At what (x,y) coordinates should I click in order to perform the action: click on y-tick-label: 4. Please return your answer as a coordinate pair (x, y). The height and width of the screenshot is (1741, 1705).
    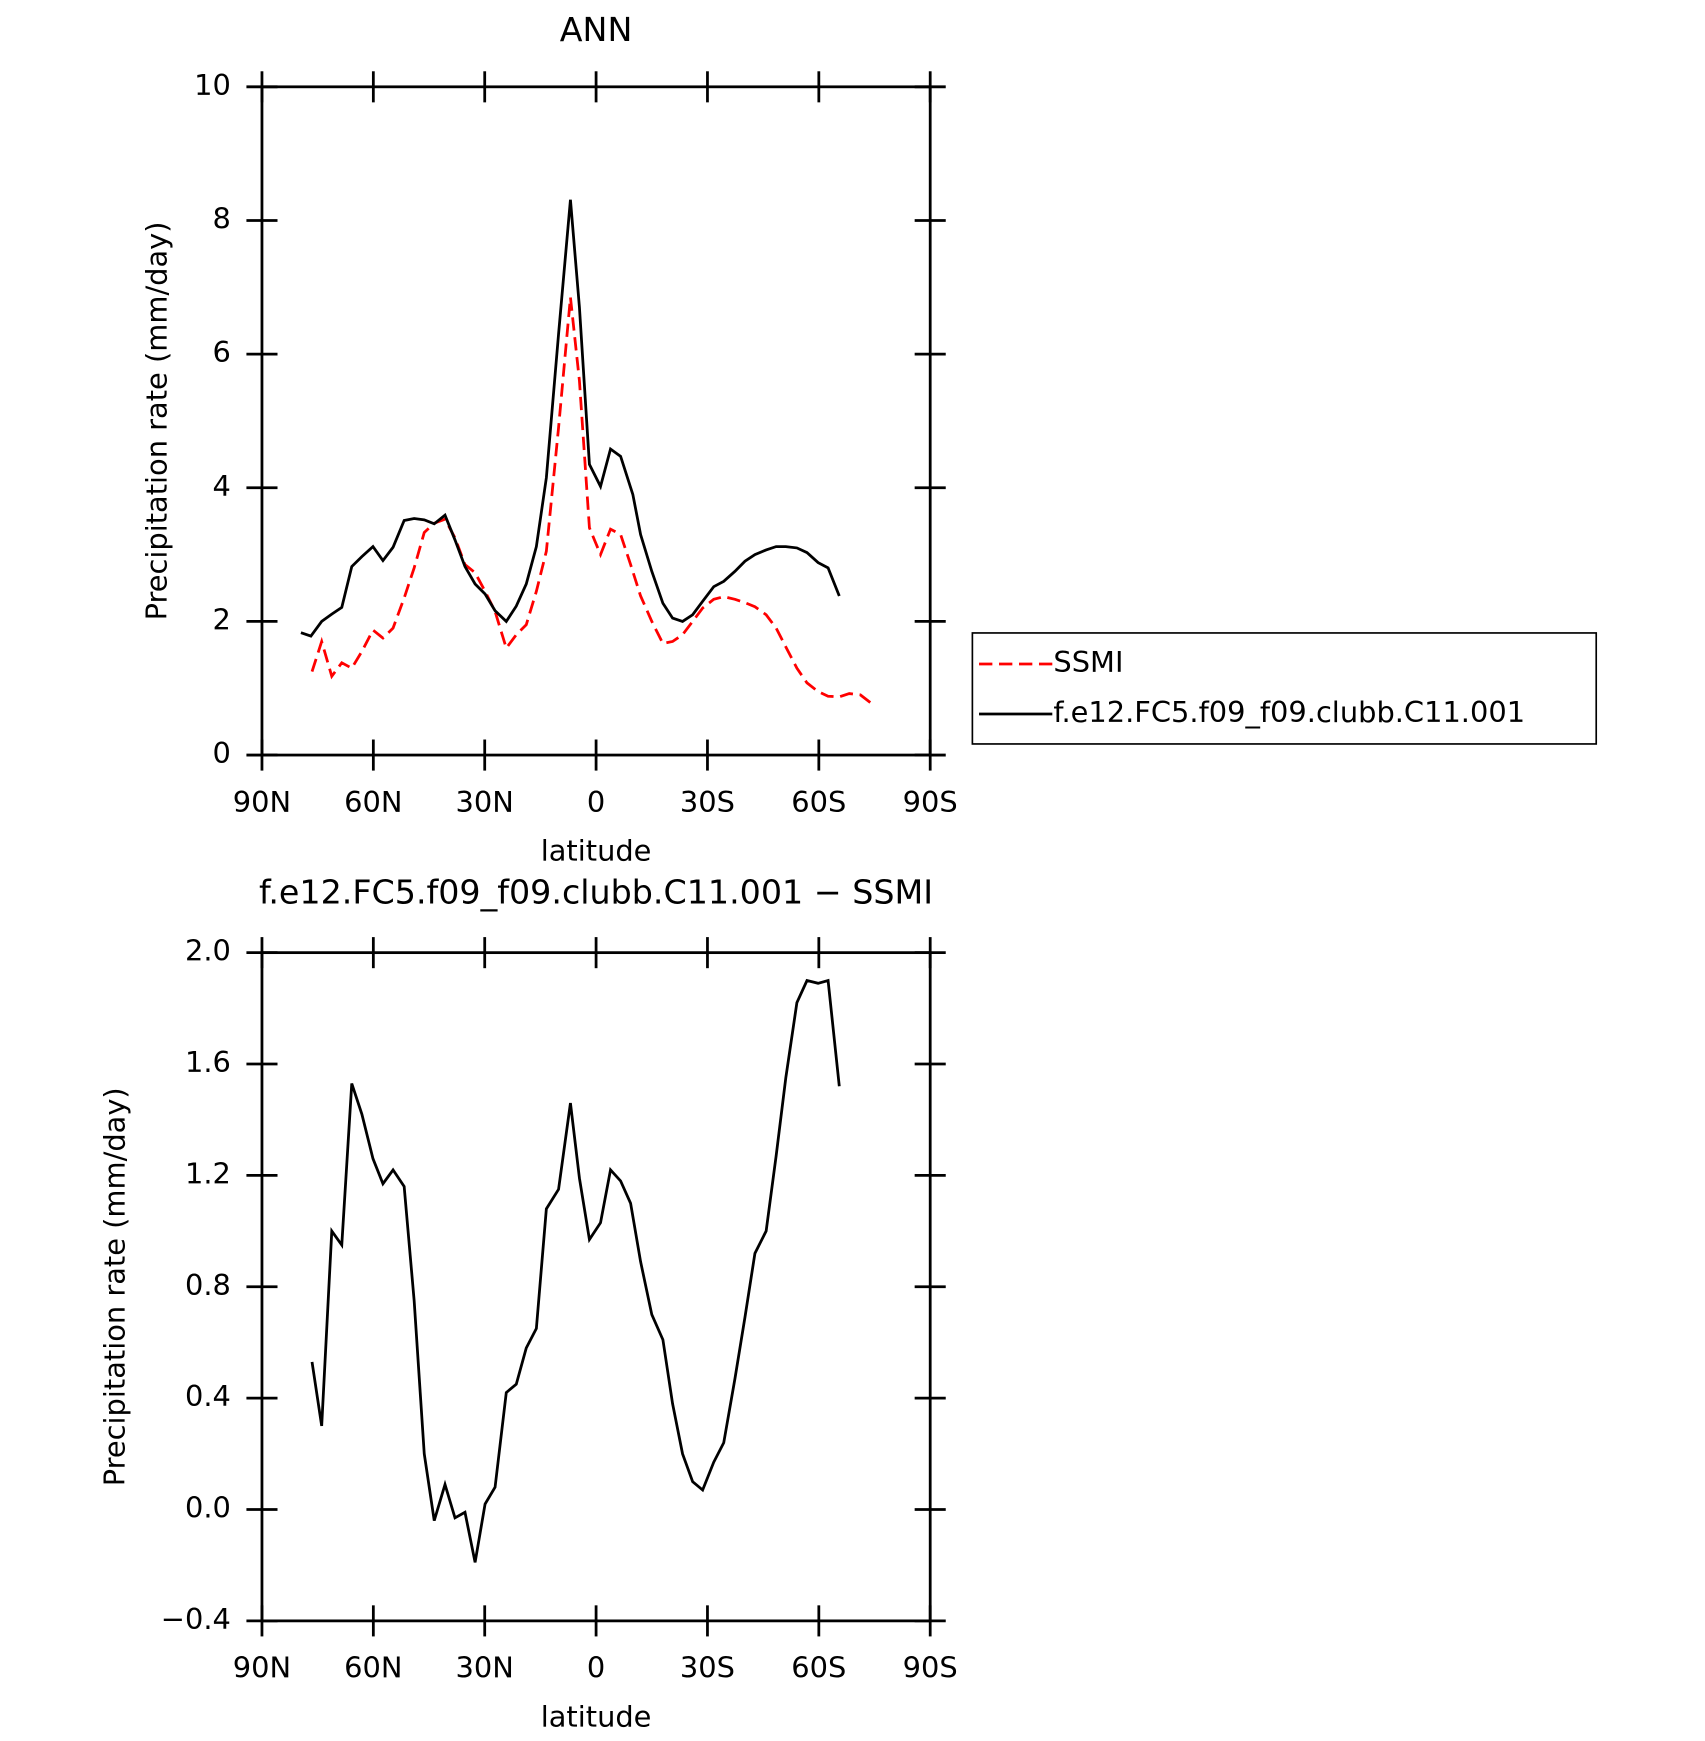
    Looking at the image, I should click on (222, 486).